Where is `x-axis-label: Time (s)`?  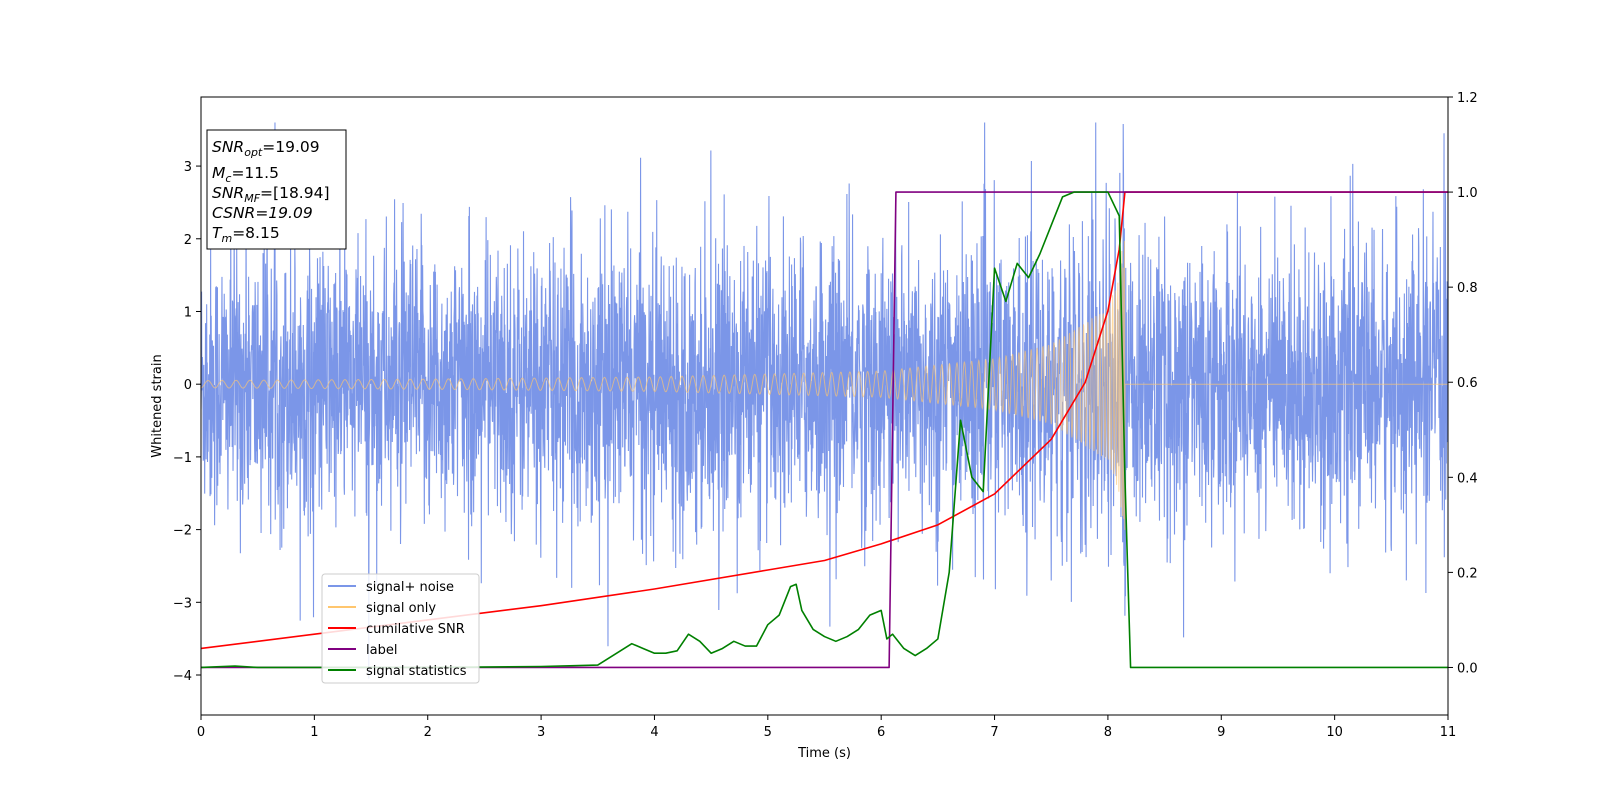
x-axis-label: Time (s) is located at coordinates (824, 753).